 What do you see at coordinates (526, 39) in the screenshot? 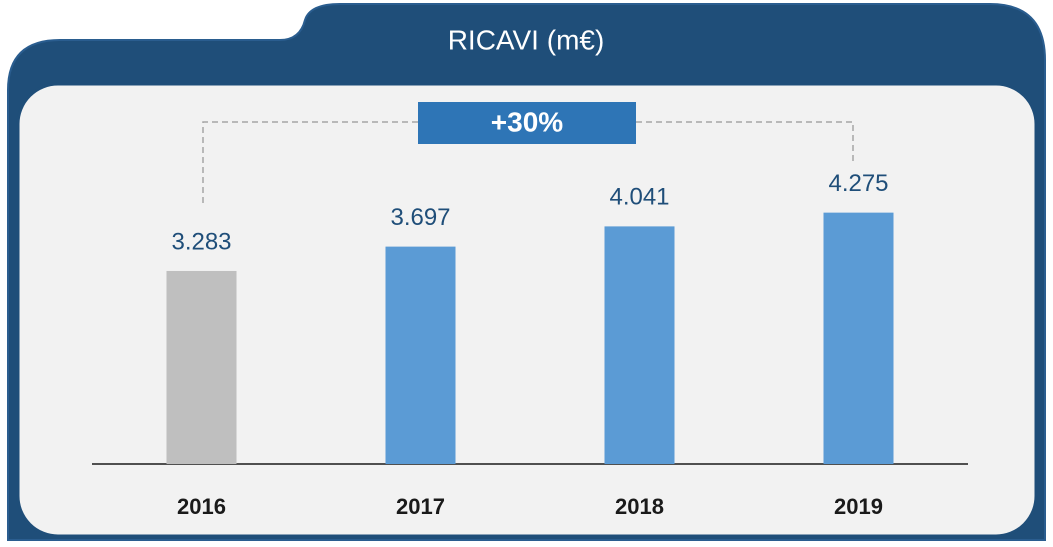
I see `chart-title: RICAVI (m€)` at bounding box center [526, 39].